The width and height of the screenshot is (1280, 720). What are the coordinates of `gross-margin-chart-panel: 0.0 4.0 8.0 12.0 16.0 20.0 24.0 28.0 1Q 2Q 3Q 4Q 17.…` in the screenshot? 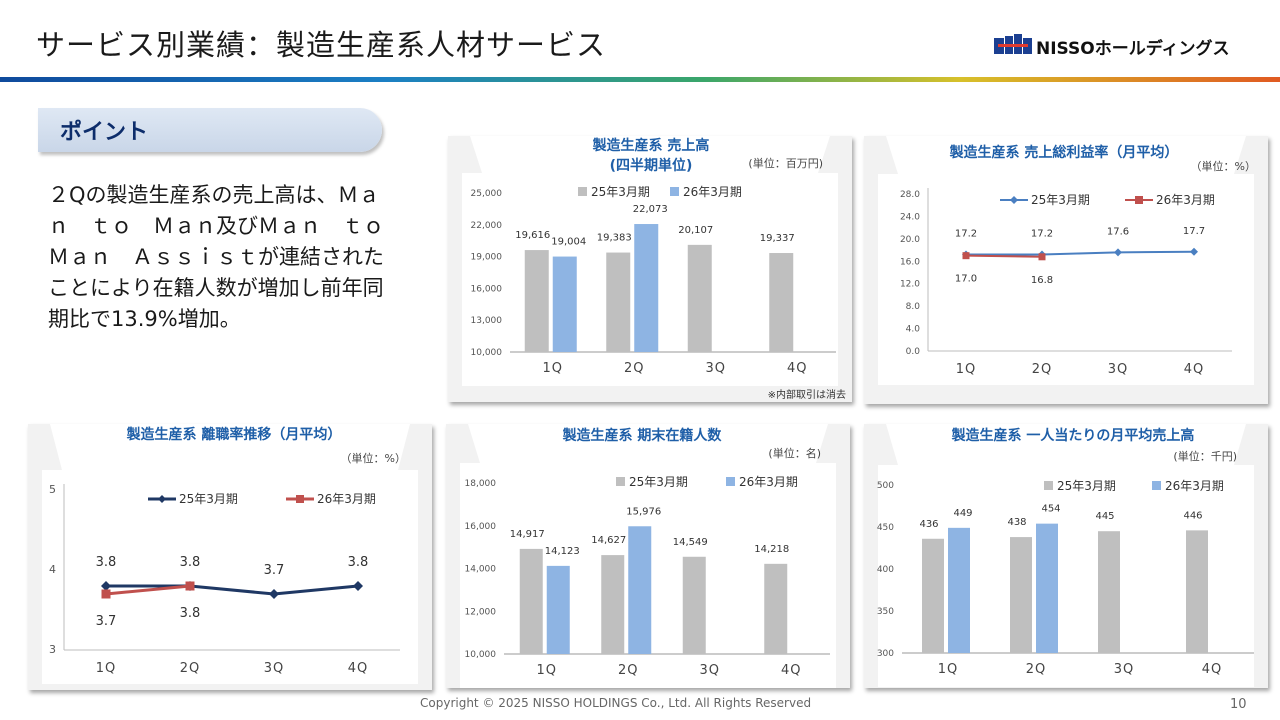 It's located at (1066, 270).